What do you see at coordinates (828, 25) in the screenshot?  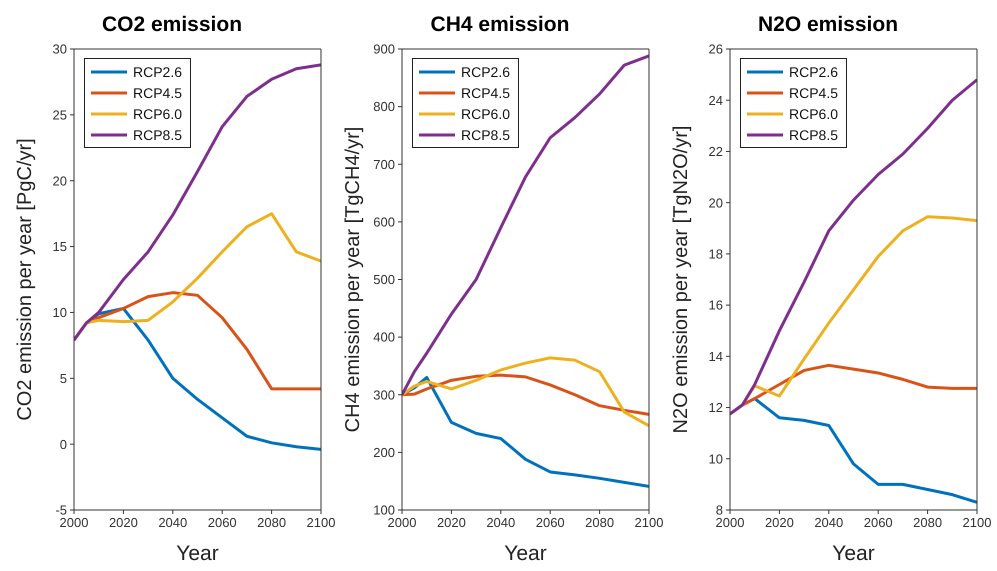 I see `chart-title: N2O emission` at bounding box center [828, 25].